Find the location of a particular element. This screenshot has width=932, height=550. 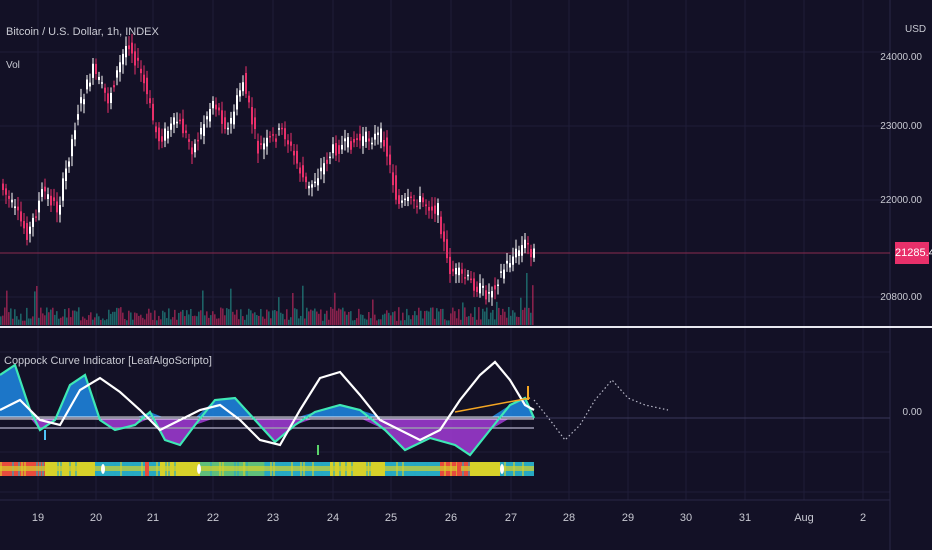

date-tick: 23 is located at coordinates (273, 518).